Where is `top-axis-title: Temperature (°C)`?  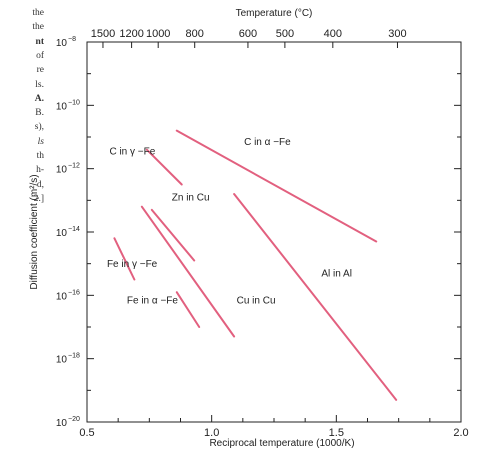
top-axis-title: Temperature (°C) is located at coordinates (274, 13).